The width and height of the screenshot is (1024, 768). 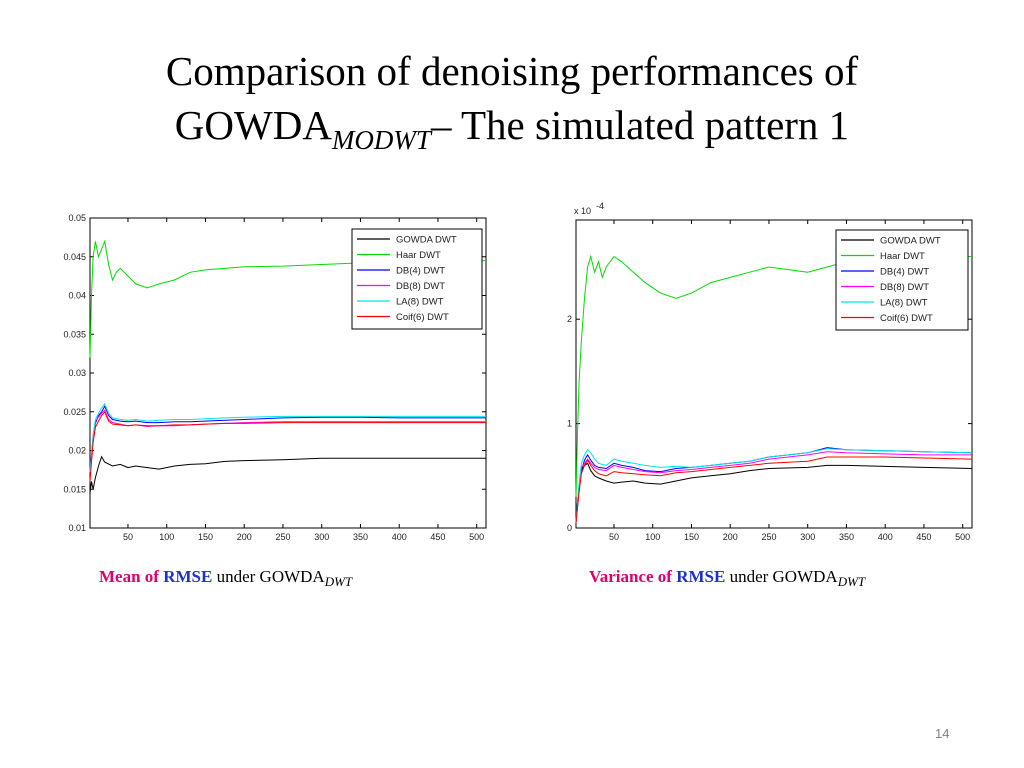 I want to click on caption-left-tail: under GOWDA, so click(x=268, y=576).